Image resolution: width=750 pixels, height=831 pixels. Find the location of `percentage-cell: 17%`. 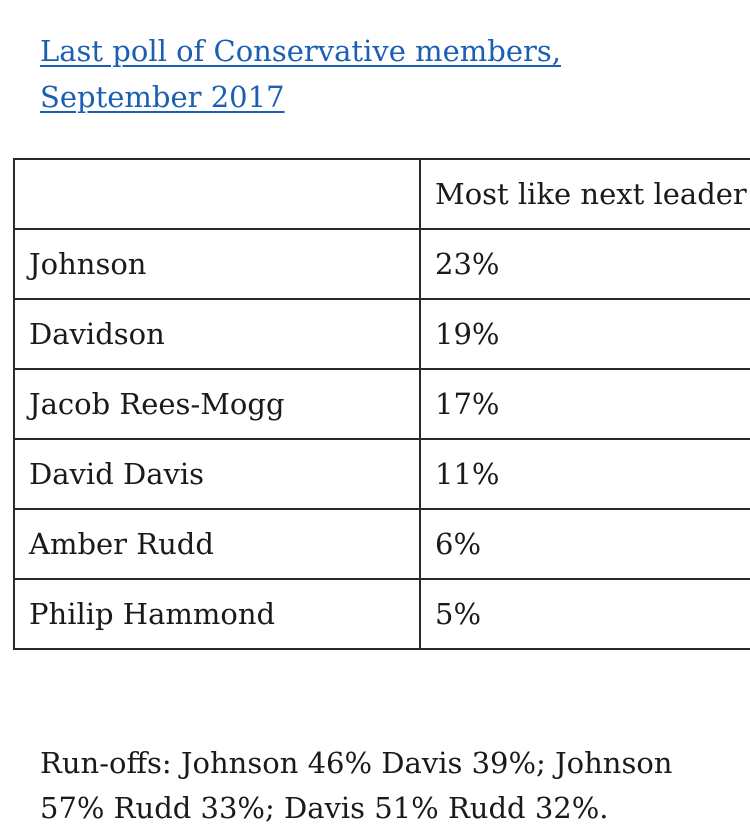

percentage-cell: 17% is located at coordinates (584, 404).